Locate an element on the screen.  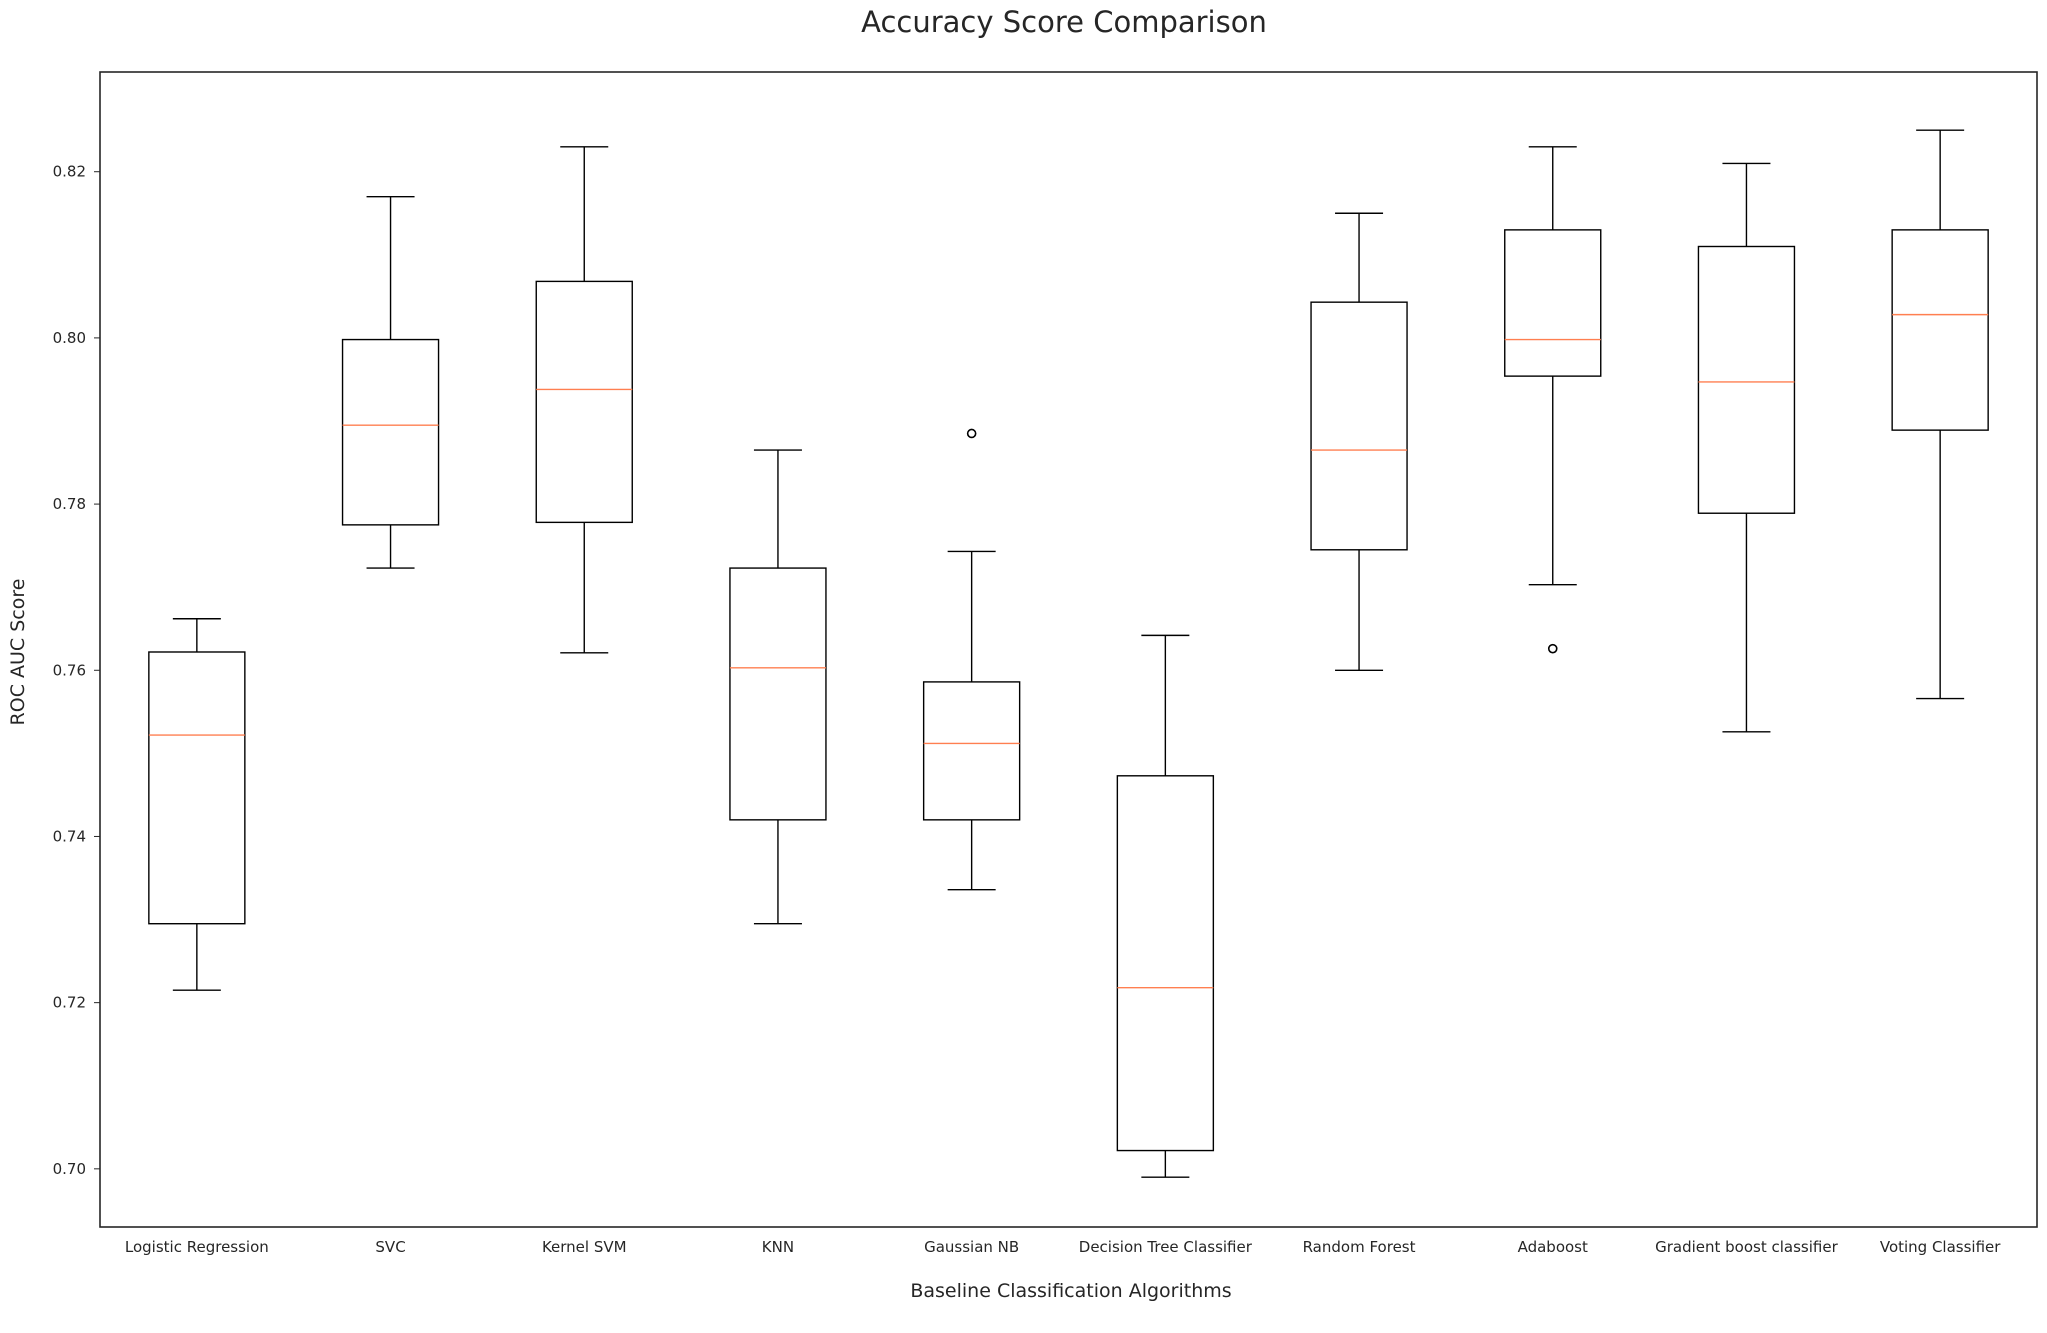
y-tick-label: 0.82 is located at coordinates (69, 172).